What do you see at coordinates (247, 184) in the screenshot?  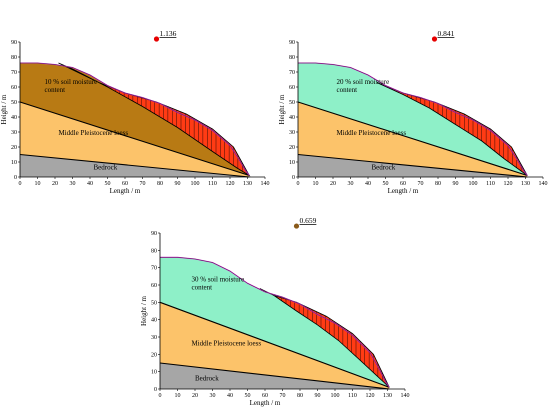 I see `x-tick-label: 130` at bounding box center [247, 184].